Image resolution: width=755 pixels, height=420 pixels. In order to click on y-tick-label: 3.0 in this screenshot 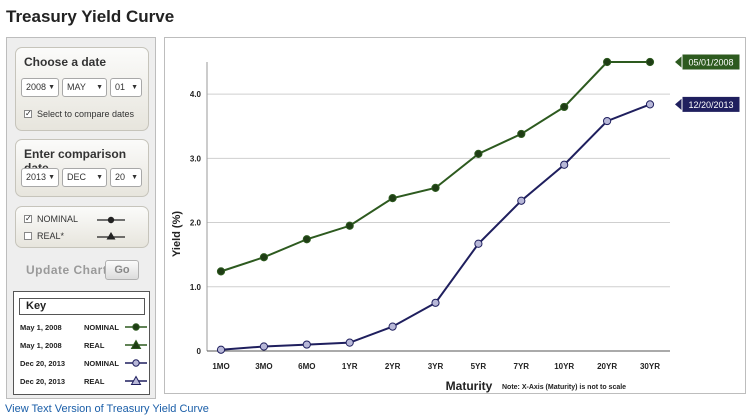, I will do `click(196, 158)`.